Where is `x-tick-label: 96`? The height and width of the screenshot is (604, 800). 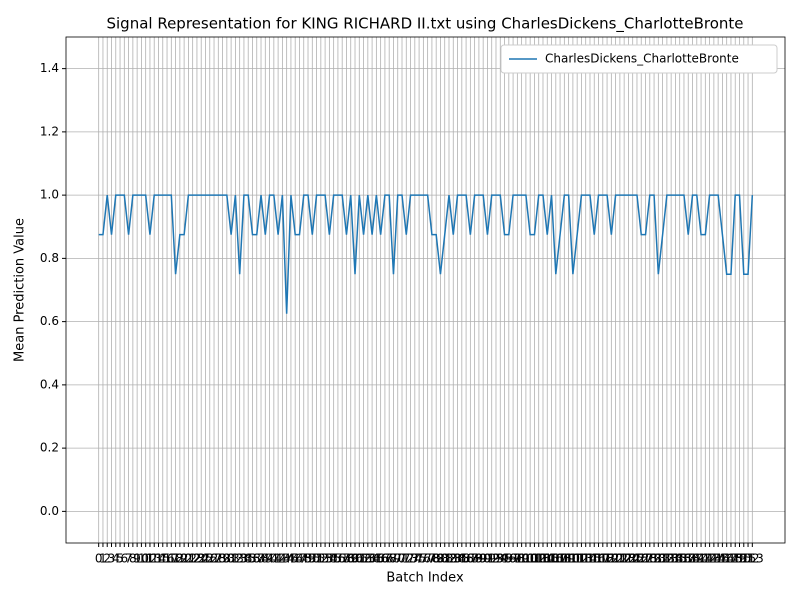
x-tick-label: 96 is located at coordinates (508, 559).